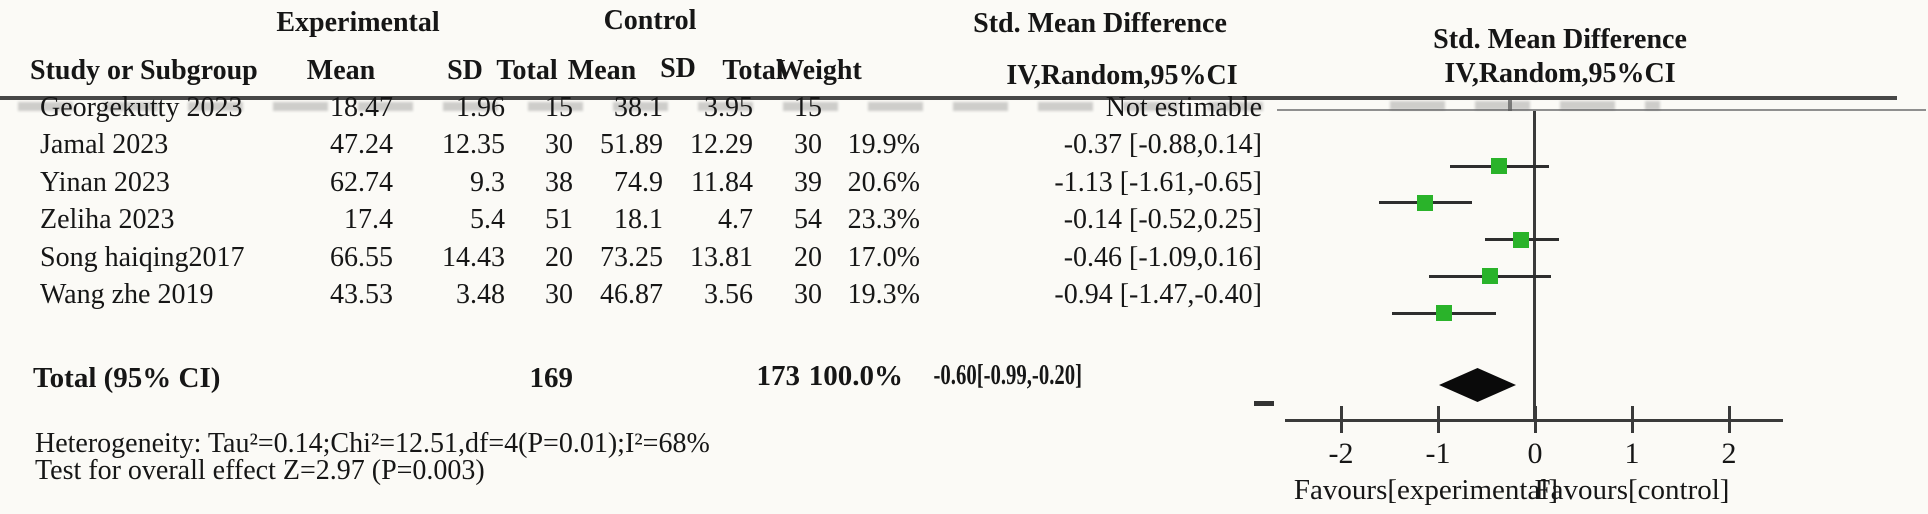  Describe the element at coordinates (883, 182) in the screenshot. I see `cell-weight: 20.6%` at that location.